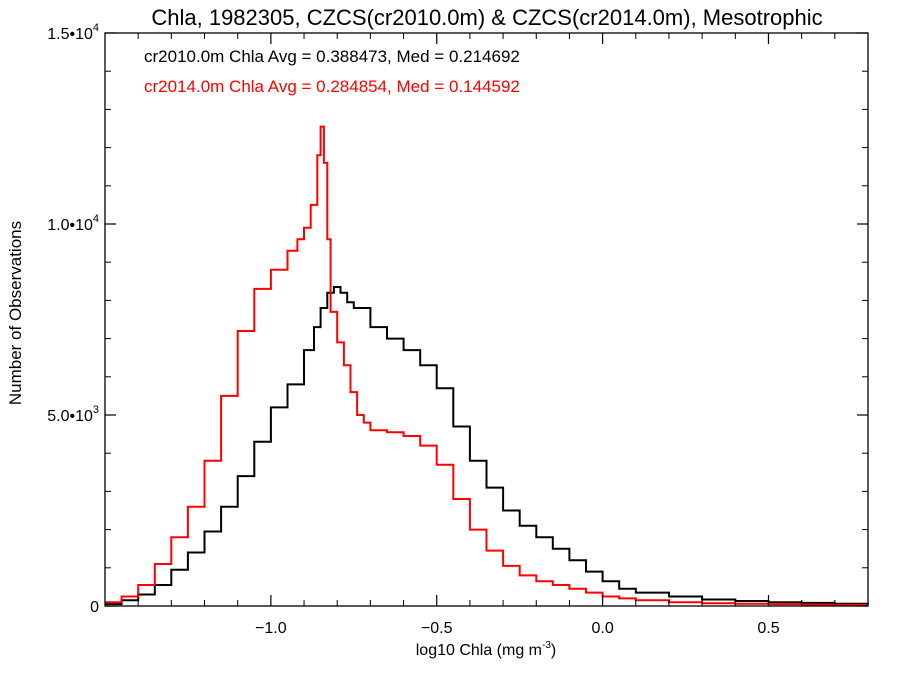 Image resolution: width=900 pixels, height=675 pixels. What do you see at coordinates (768, 628) in the screenshot?
I see `x-tick-label: 0.5` at bounding box center [768, 628].